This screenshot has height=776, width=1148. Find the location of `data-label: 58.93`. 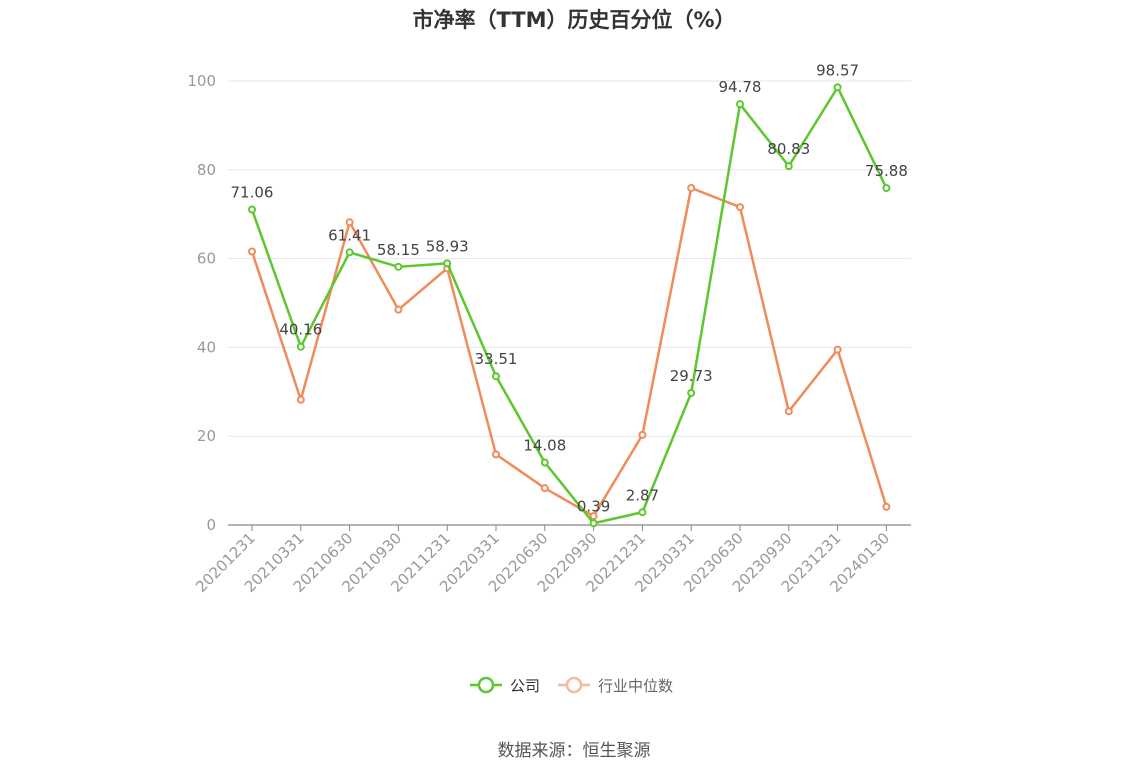

data-label: 58.93 is located at coordinates (447, 246).